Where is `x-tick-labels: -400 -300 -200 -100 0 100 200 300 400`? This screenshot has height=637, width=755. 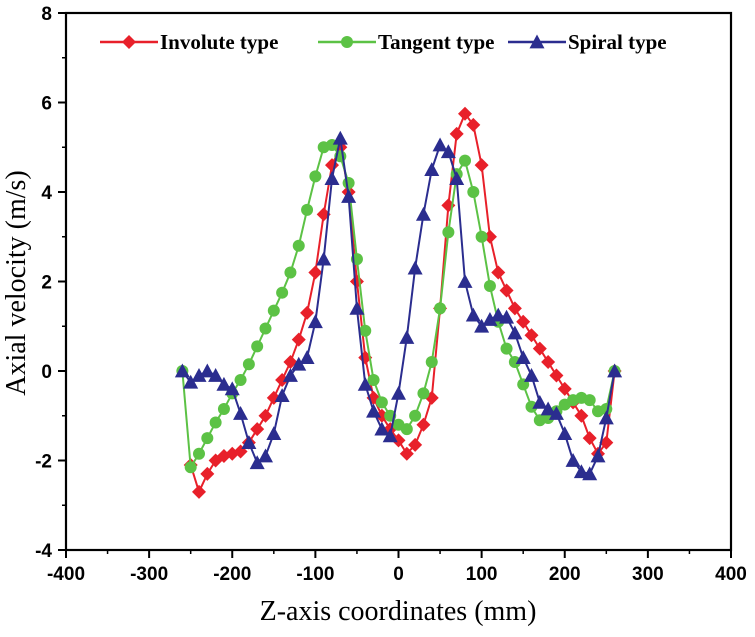
x-tick-labels: -400 -300 -200 -100 0 100 200 300 400 is located at coordinates (397, 574).